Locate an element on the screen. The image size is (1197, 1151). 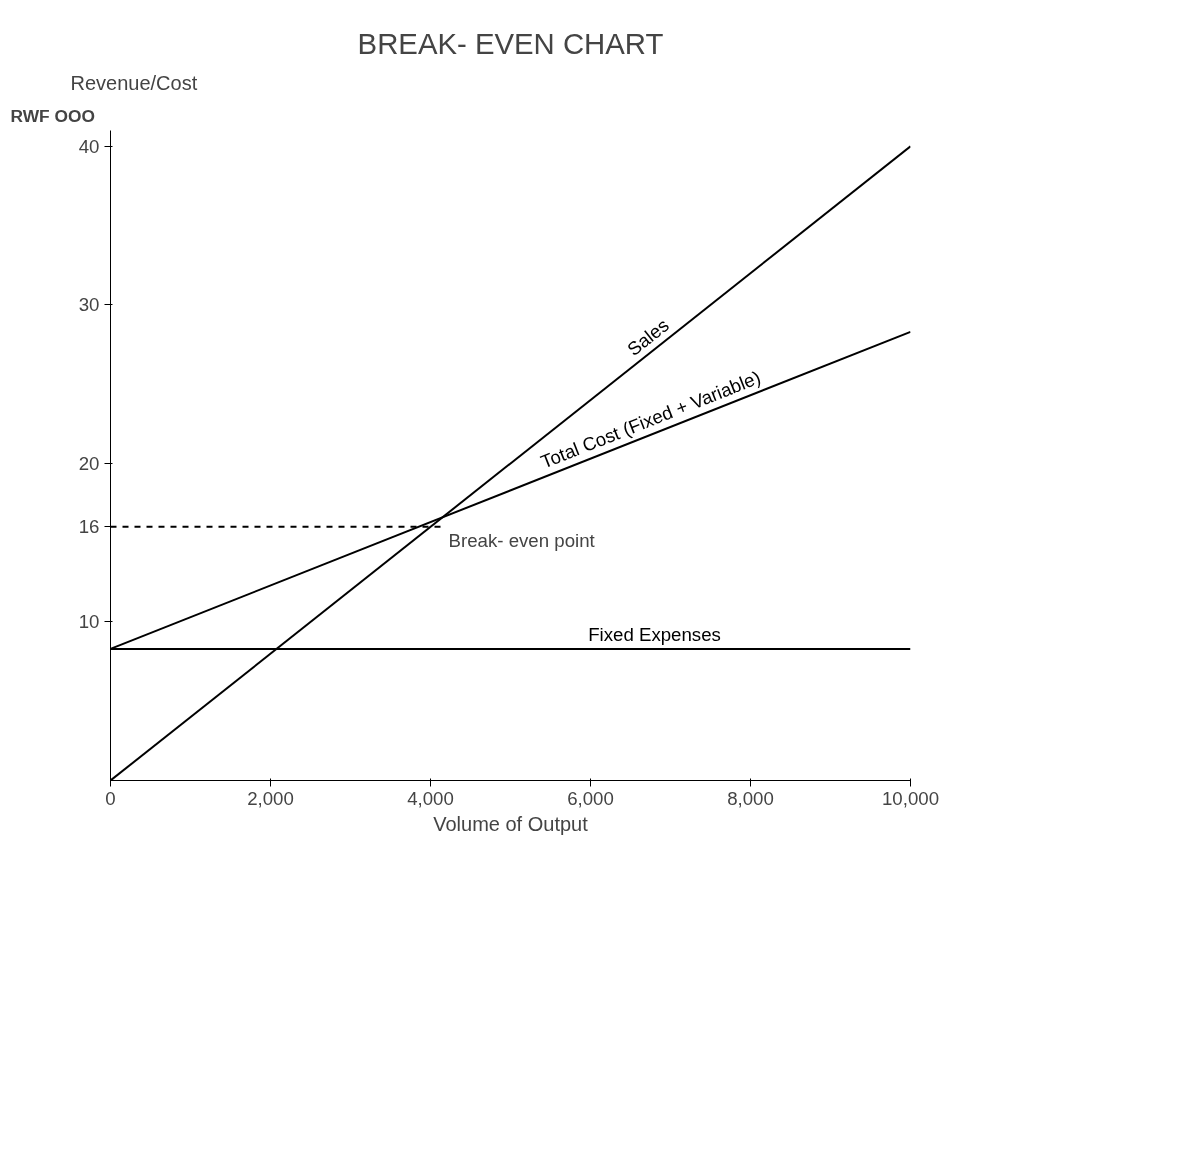
x-tick-label: 2,000 is located at coordinates (270, 798).